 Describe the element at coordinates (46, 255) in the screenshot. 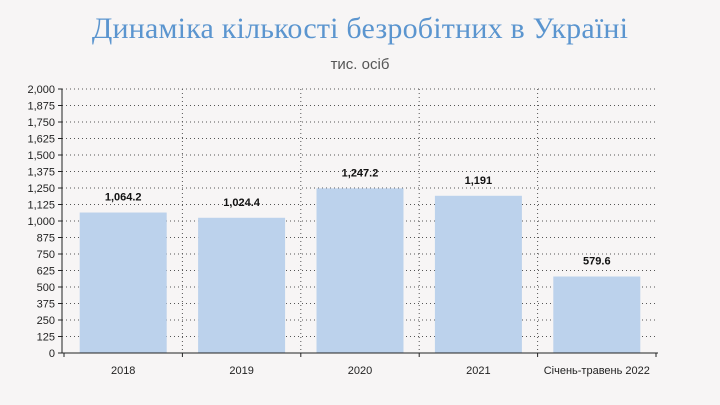

I see `y-tick-label: 750` at that location.